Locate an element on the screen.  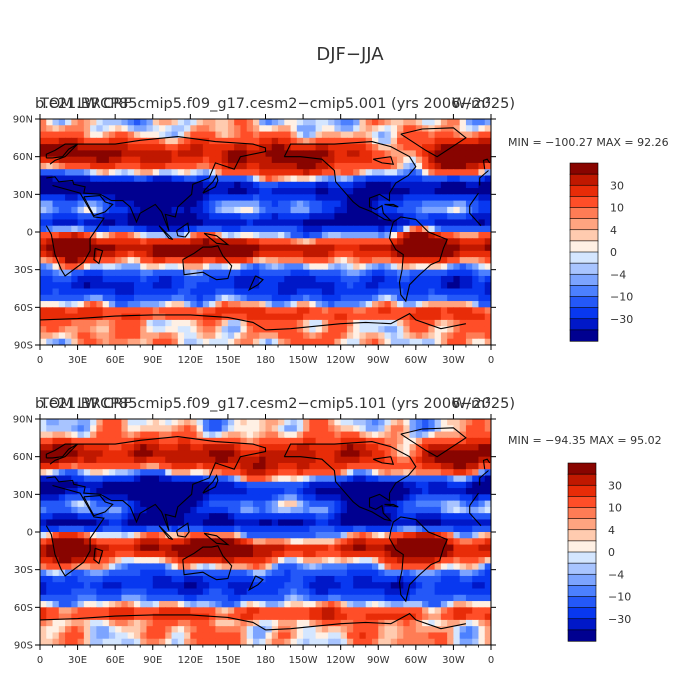
x-tick-label: 90W is located at coordinates (378, 360).